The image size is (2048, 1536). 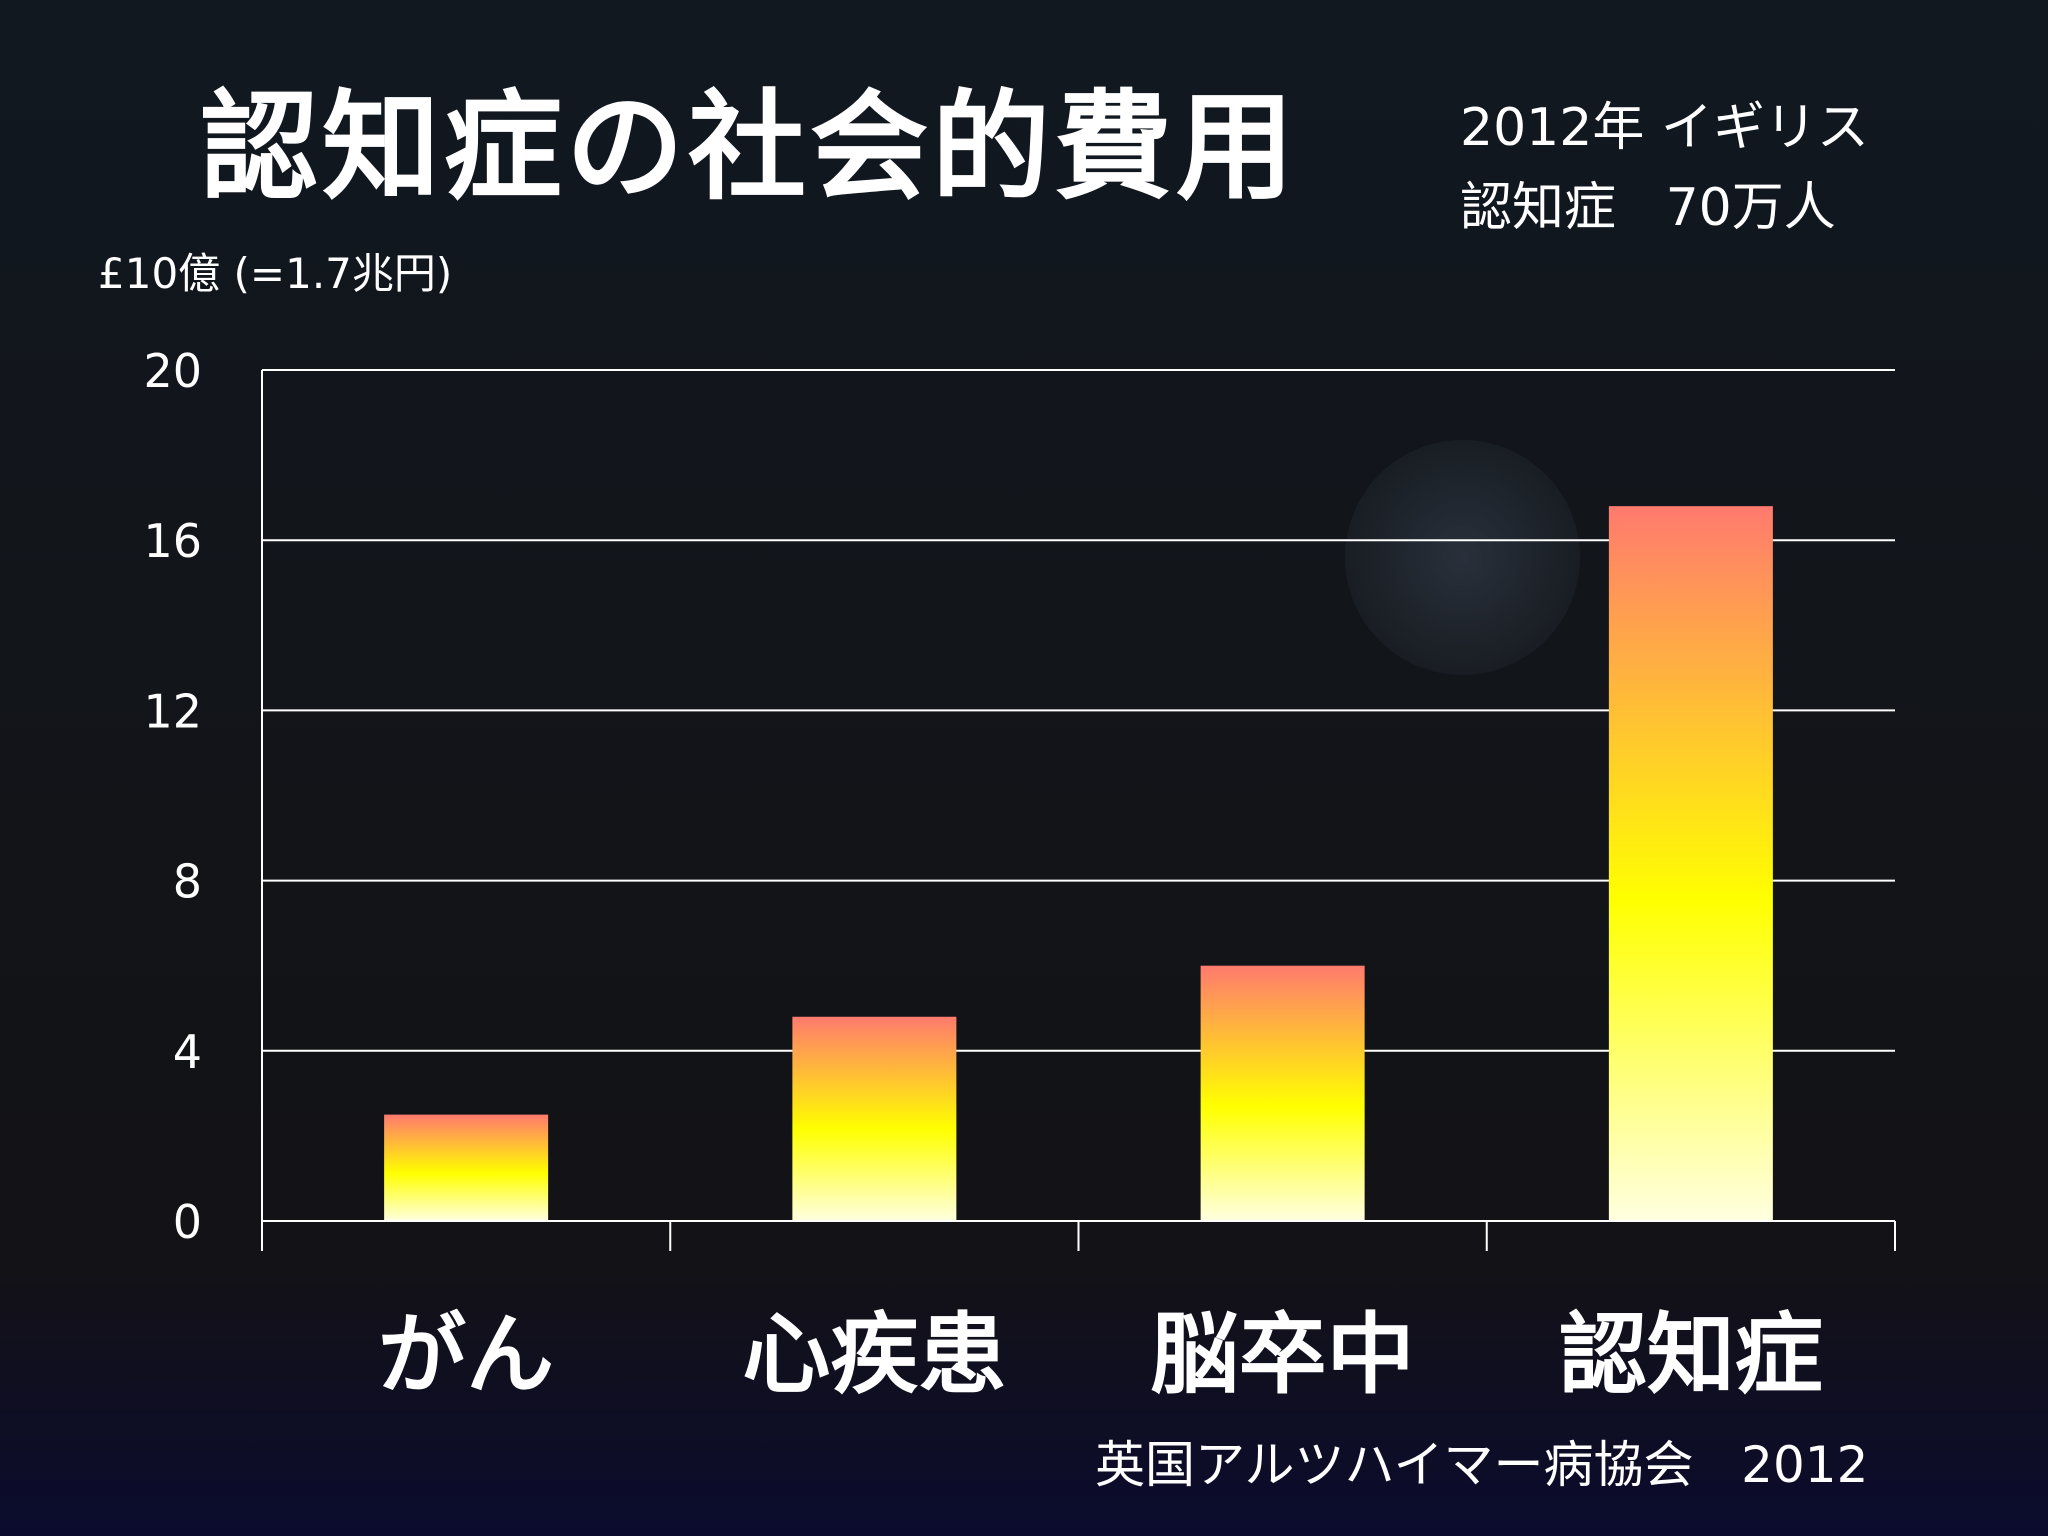 I want to click on info-patient-count: 認知症 70万人, so click(x=1648, y=208).